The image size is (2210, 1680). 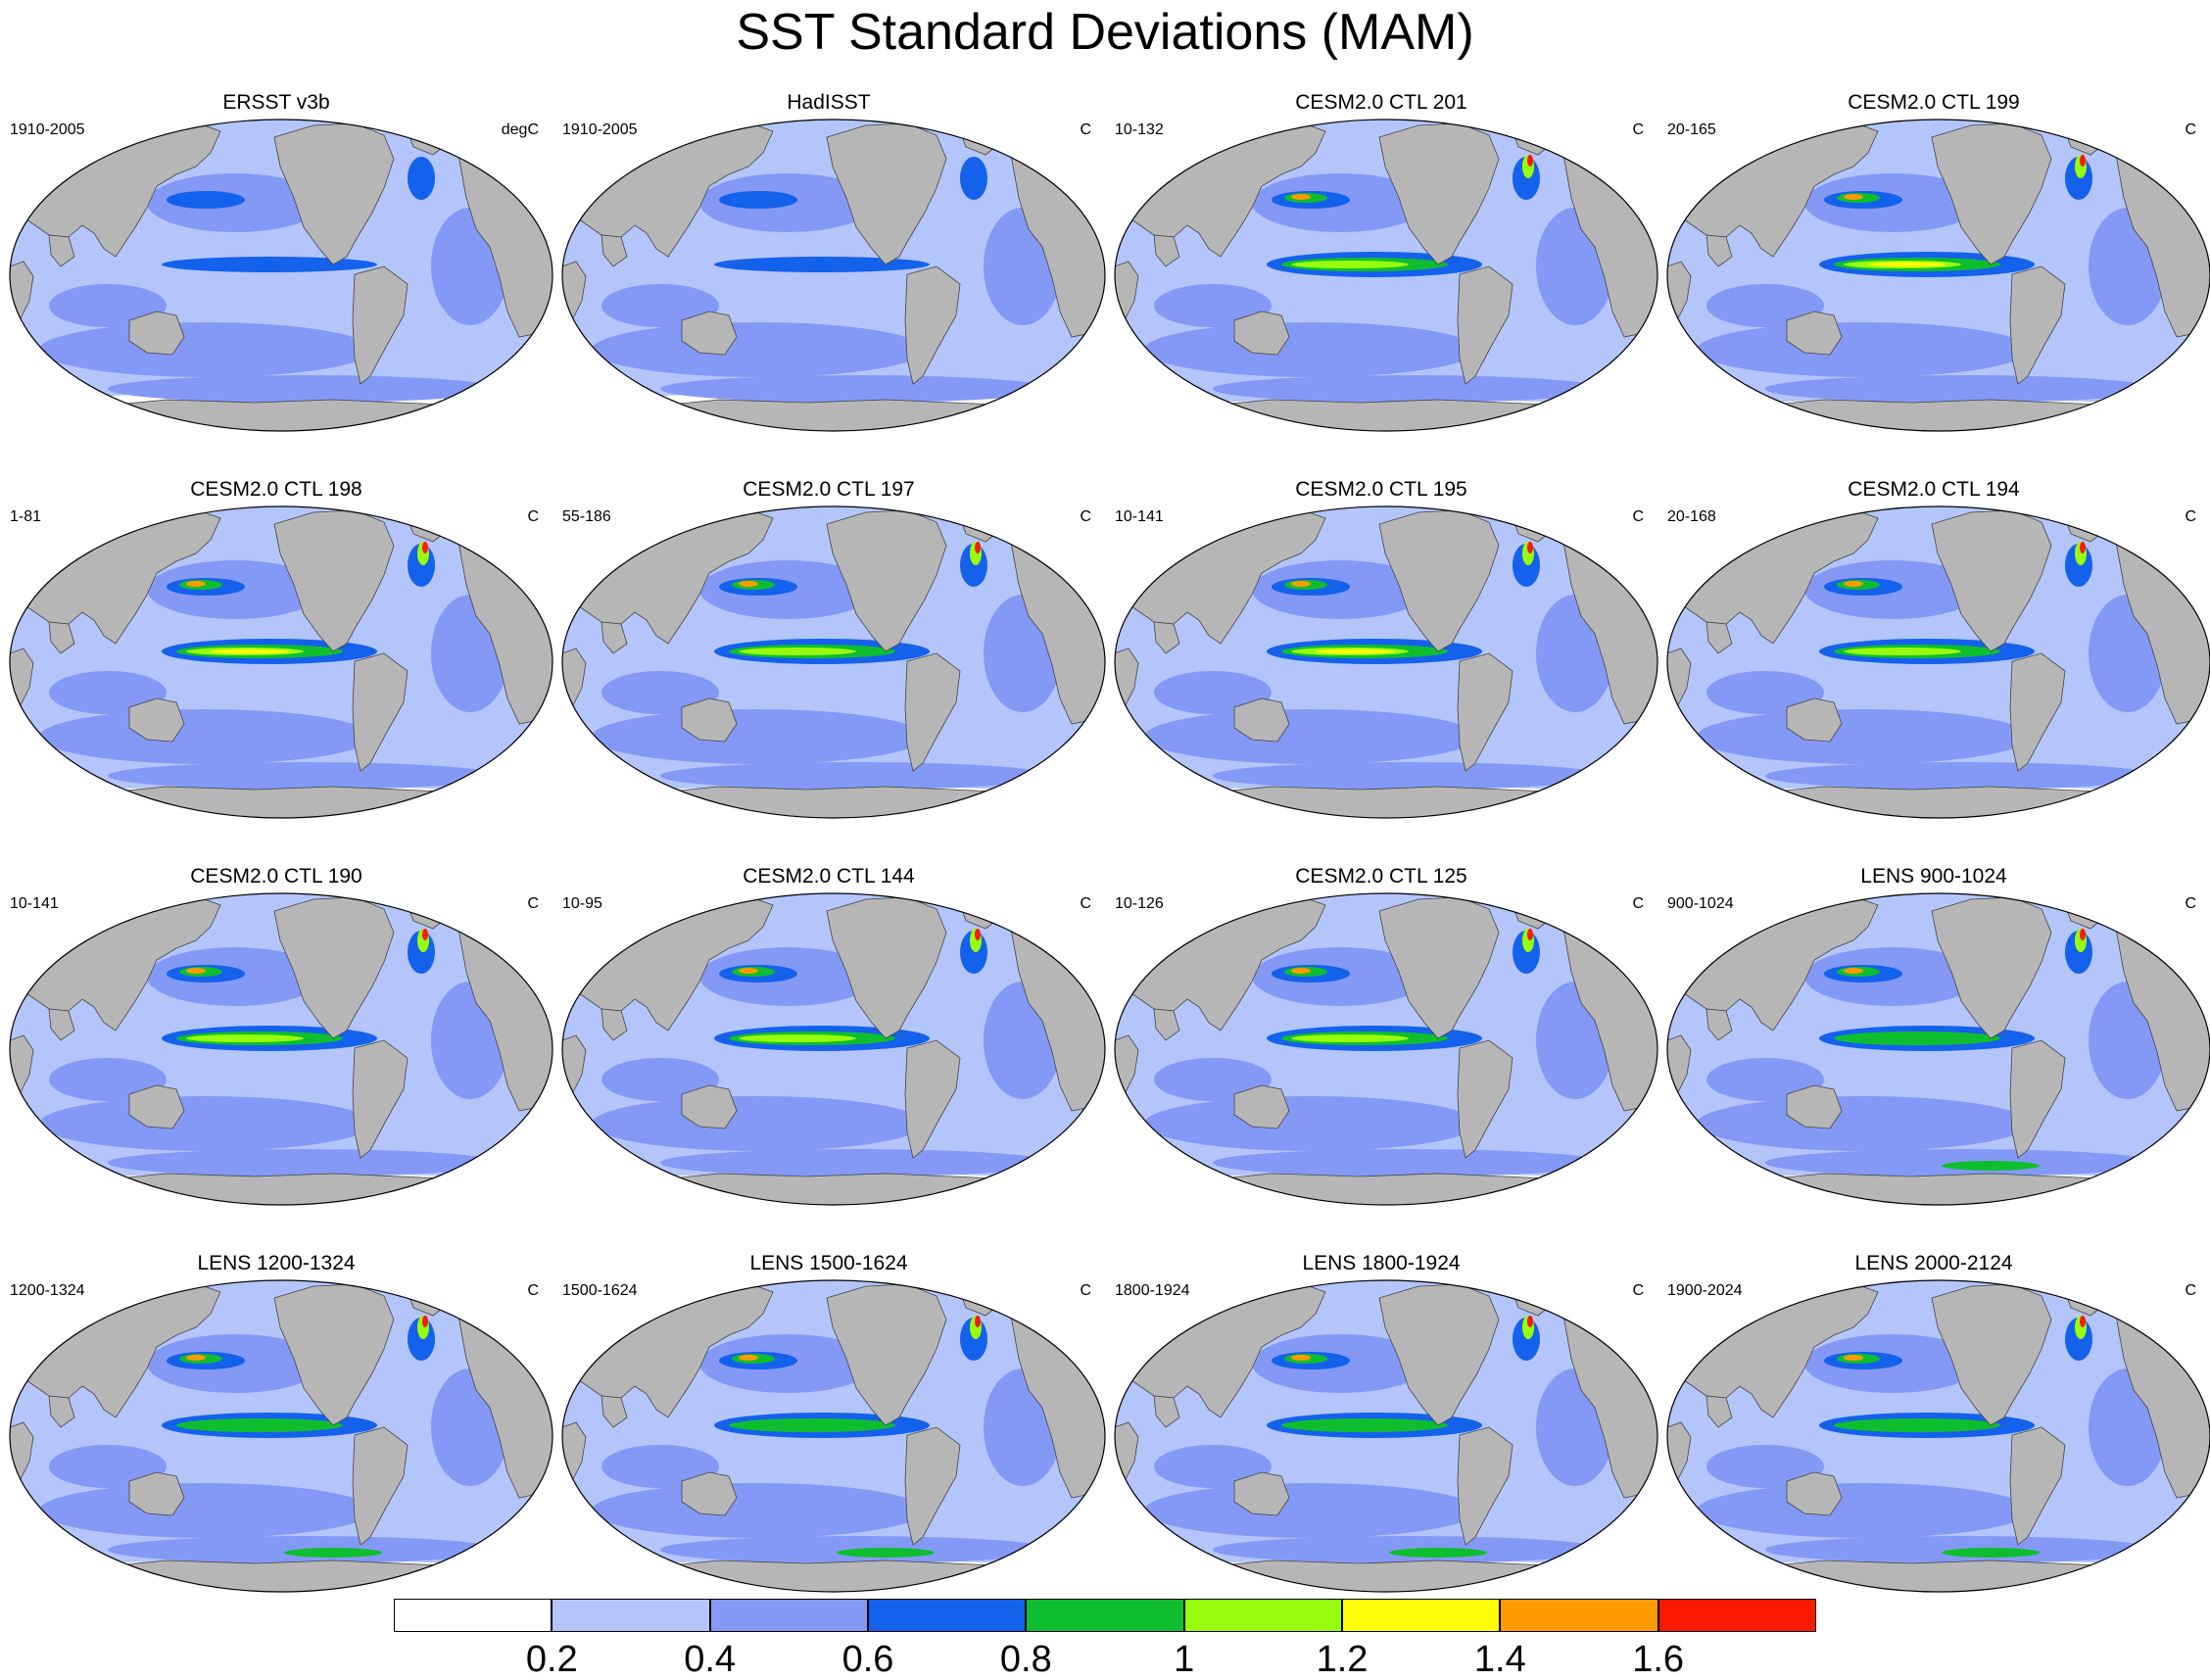 What do you see at coordinates (582, 903) in the screenshot?
I see `panel-years: 10-95` at bounding box center [582, 903].